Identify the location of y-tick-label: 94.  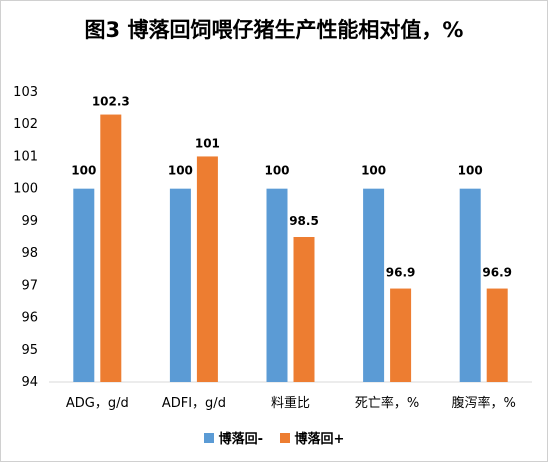
(29, 382).